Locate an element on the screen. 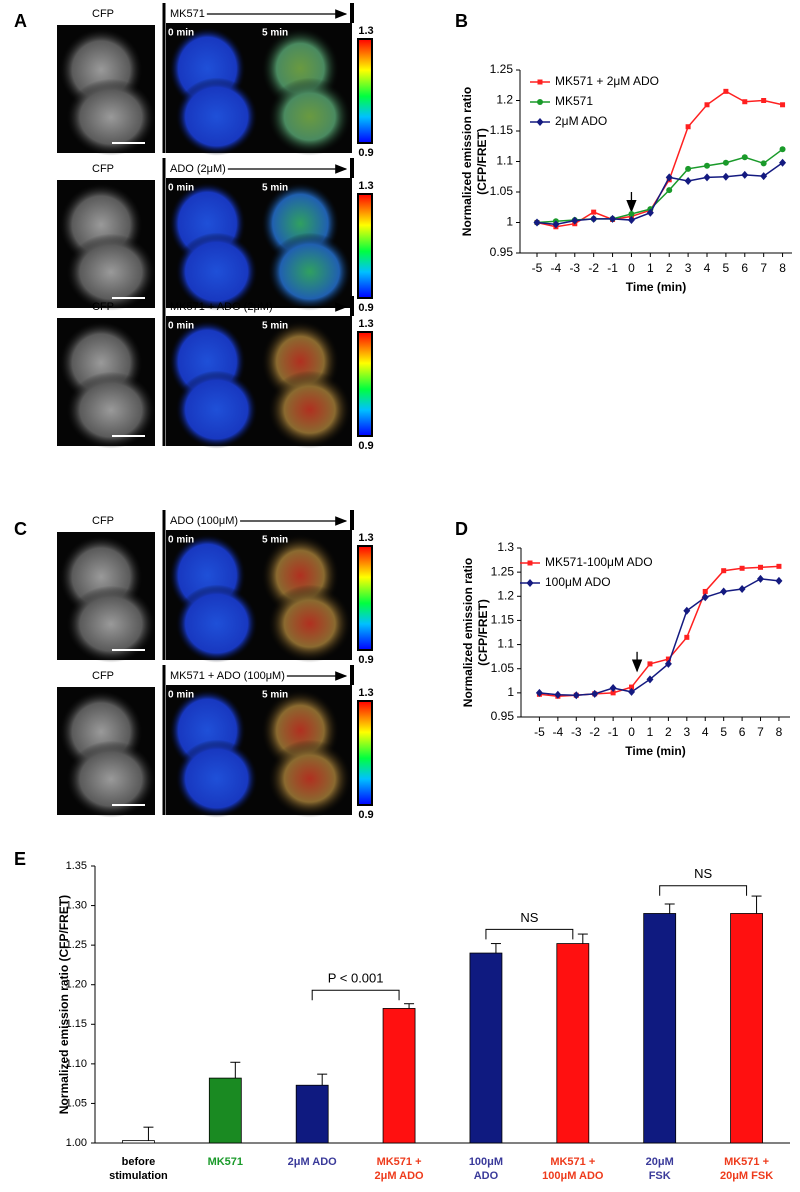 The height and width of the screenshot is (1192, 800). annotation: P < 0.001 is located at coordinates (356, 978).